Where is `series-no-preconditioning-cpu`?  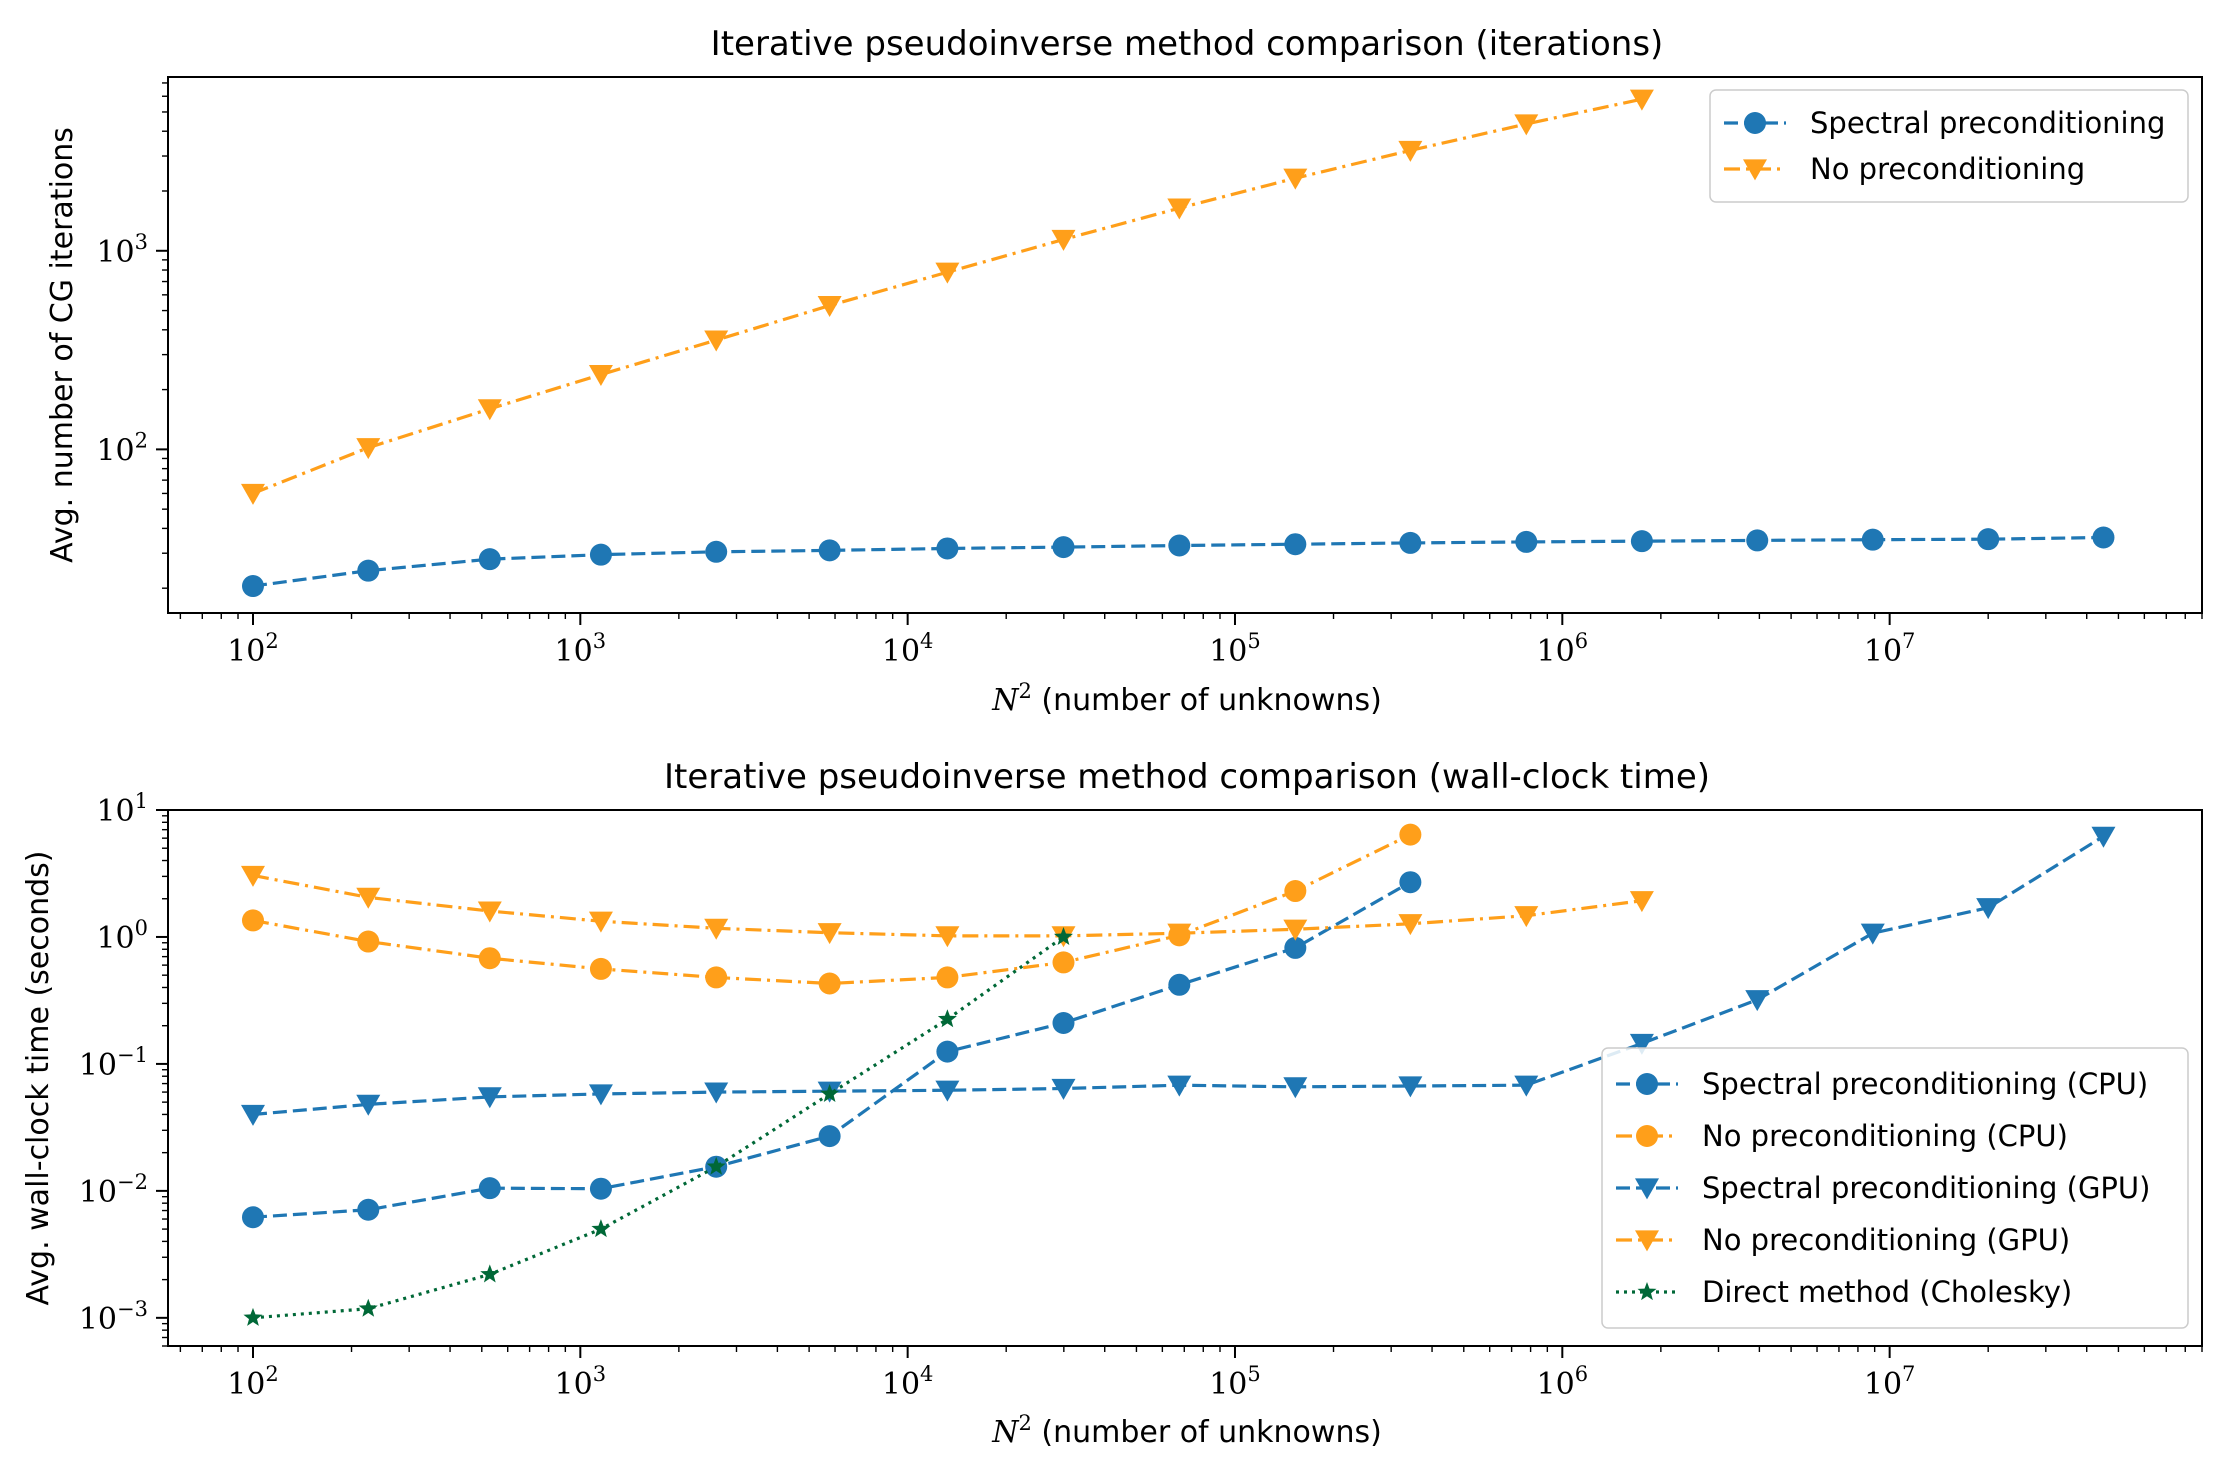
series-no-preconditioning-cpu is located at coordinates (831, 909).